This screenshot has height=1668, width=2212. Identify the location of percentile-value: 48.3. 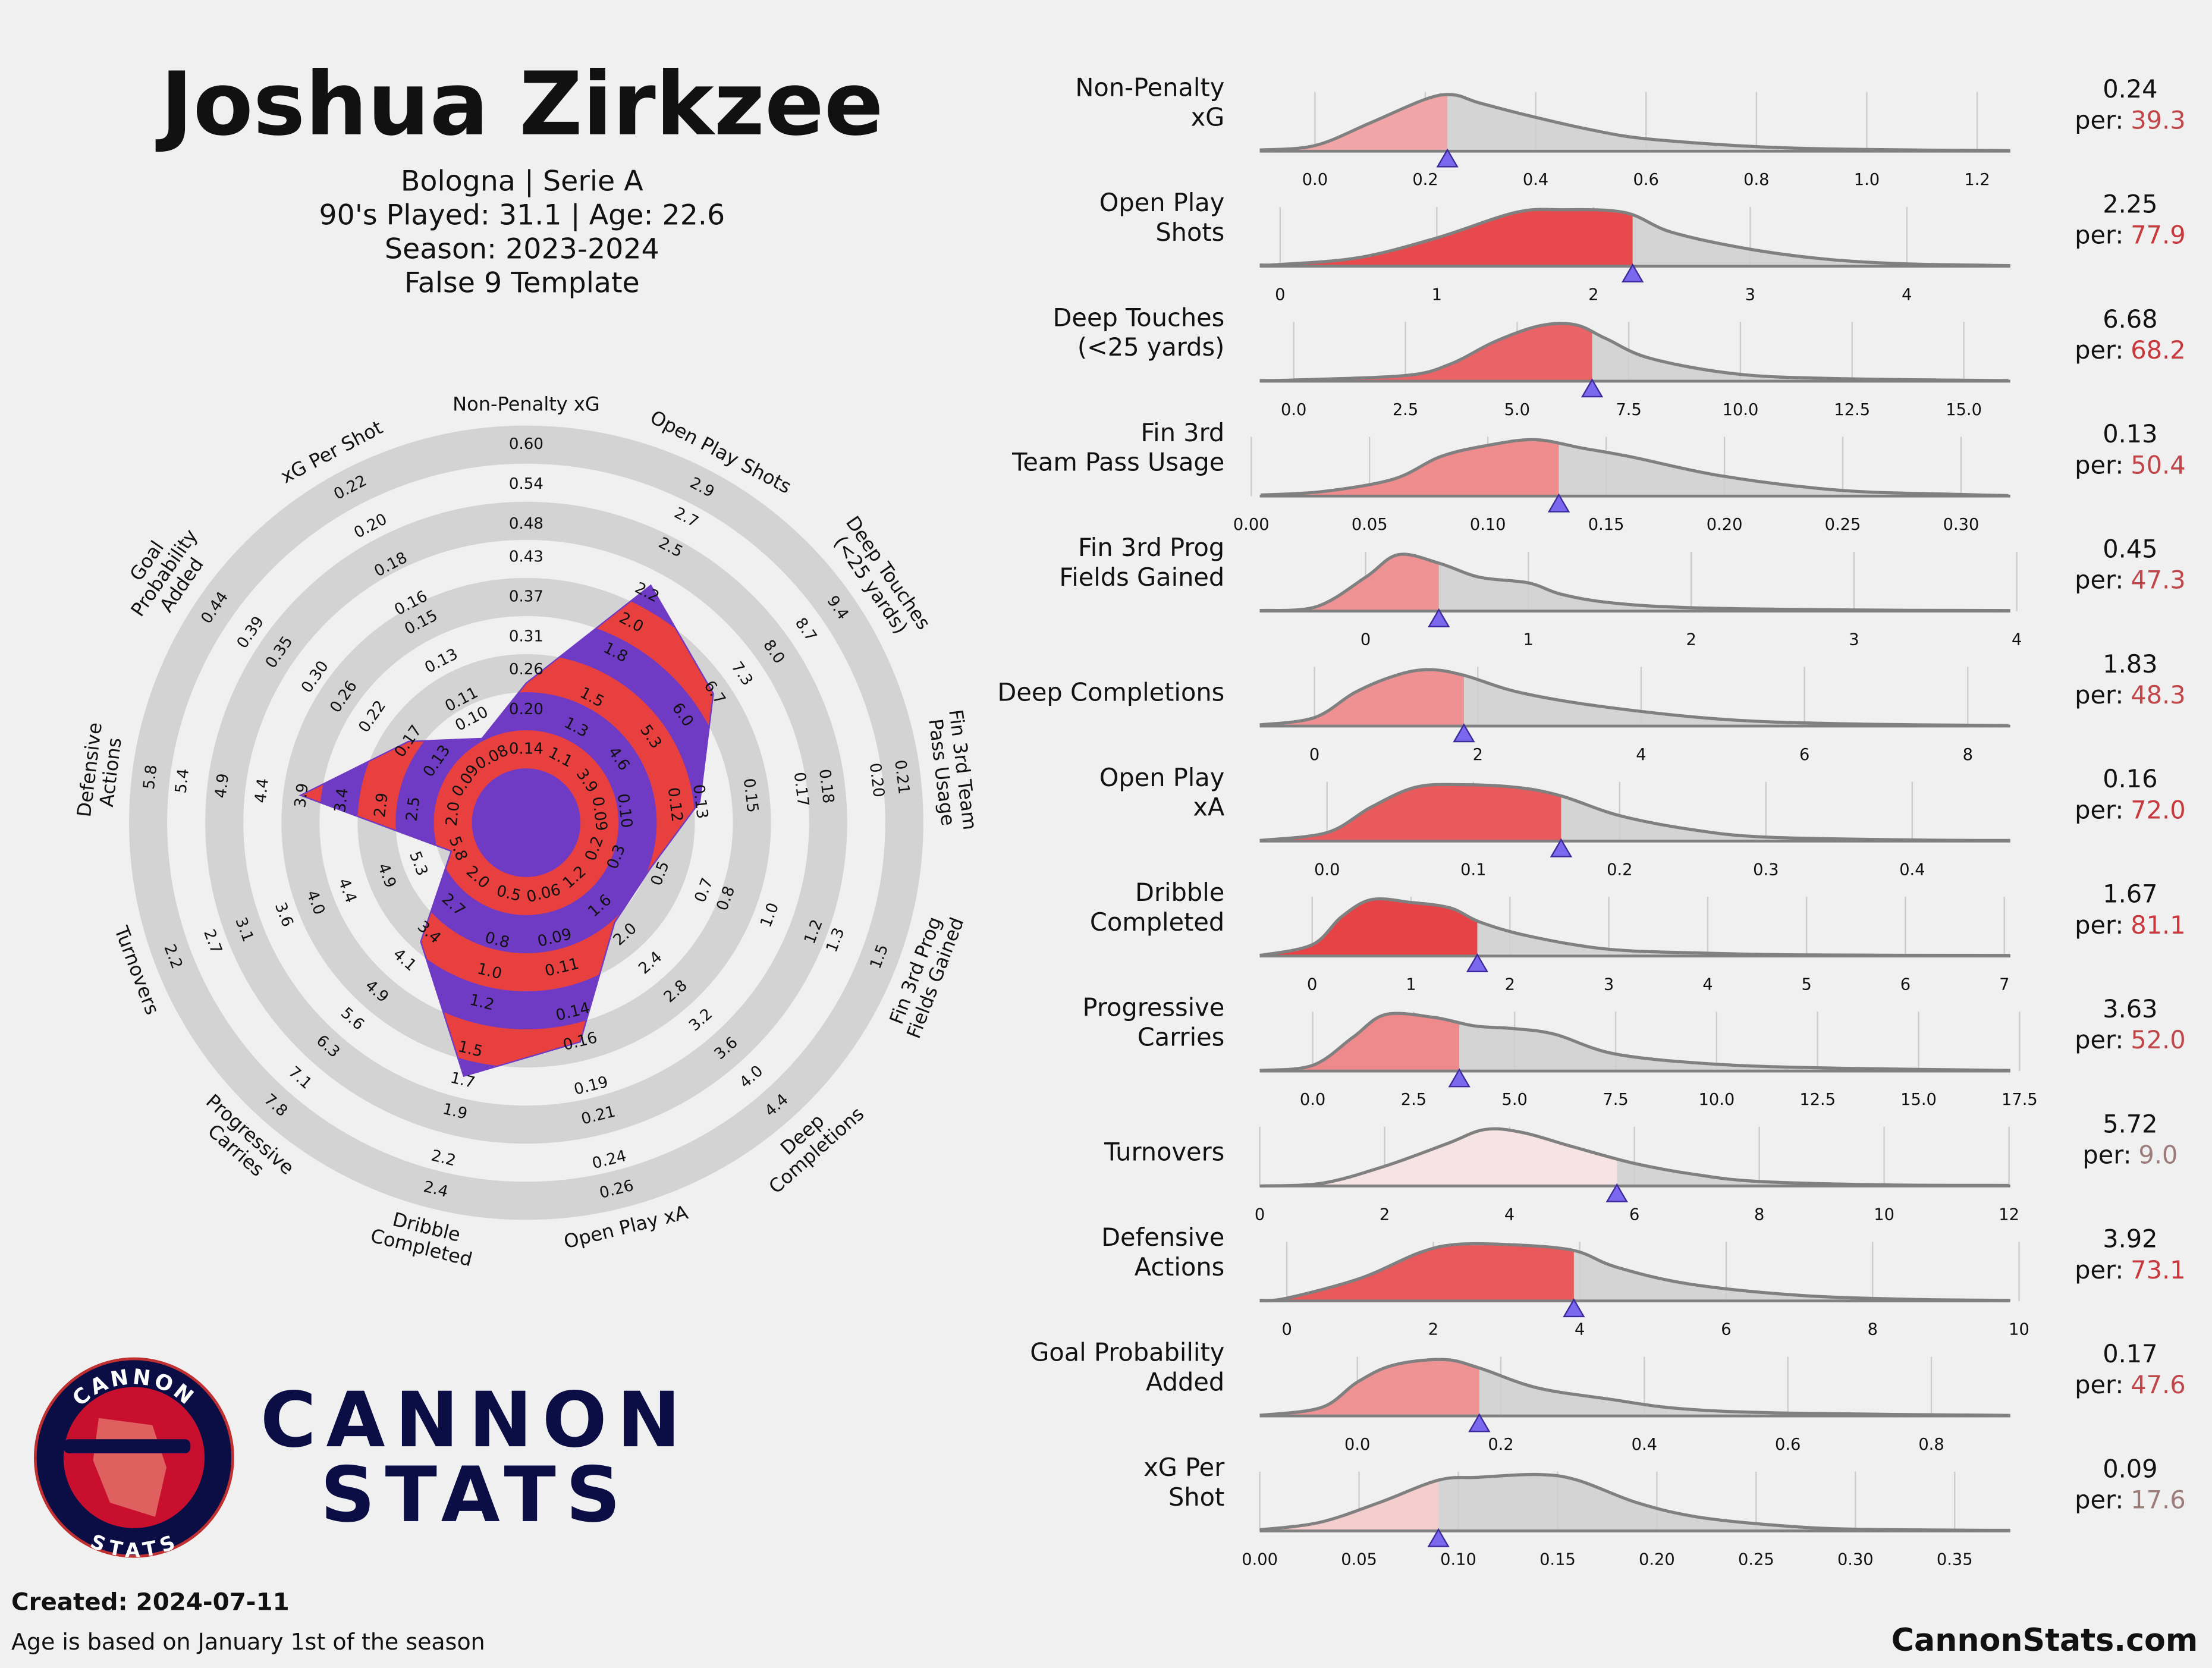
(2158, 694).